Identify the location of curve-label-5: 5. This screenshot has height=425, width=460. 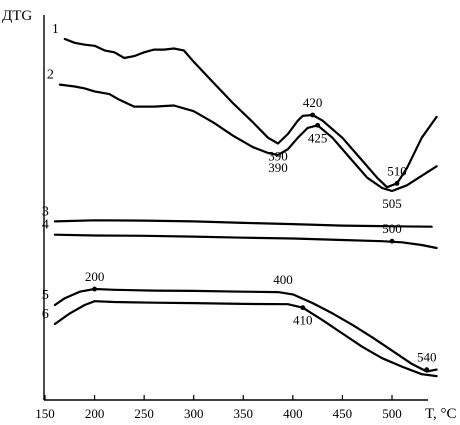
(45, 295).